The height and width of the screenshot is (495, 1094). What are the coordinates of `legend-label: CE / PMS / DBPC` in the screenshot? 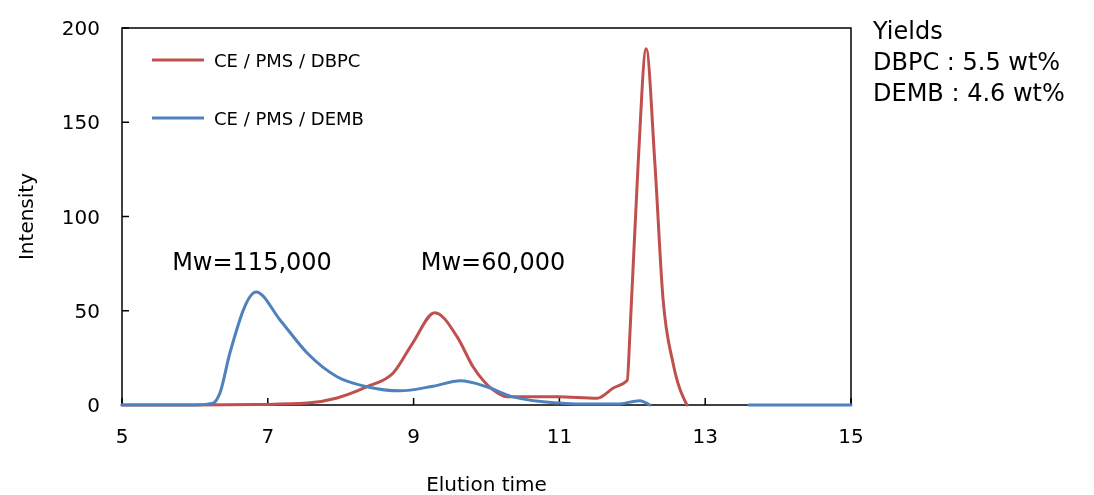 It's located at (287, 60).